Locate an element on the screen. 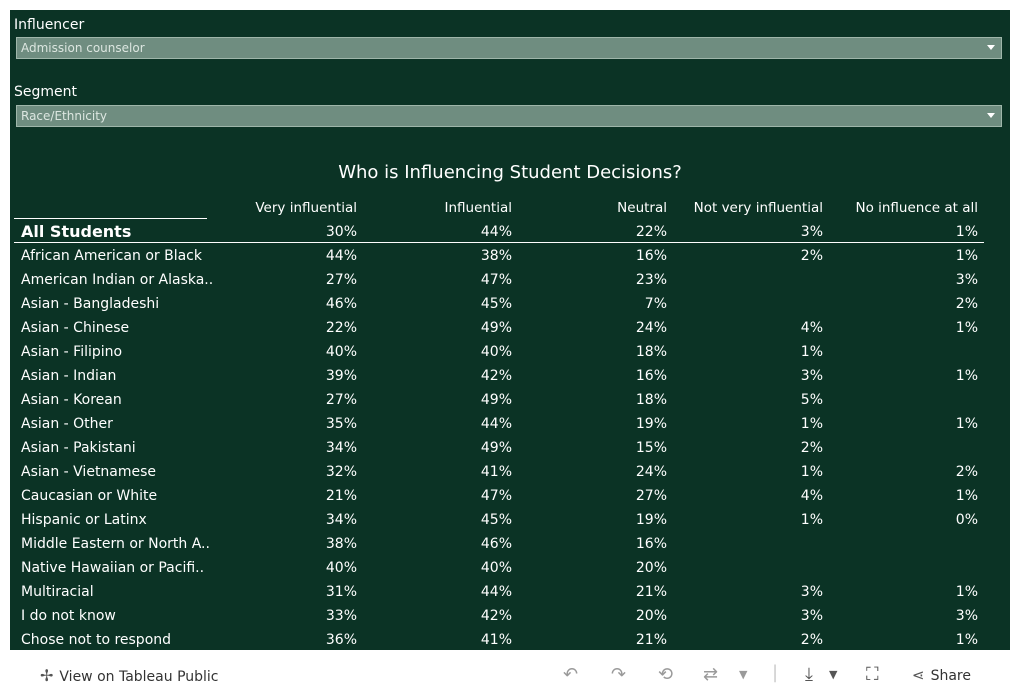 The height and width of the screenshot is (692, 1020). cell-neutral: 16% is located at coordinates (651, 256).